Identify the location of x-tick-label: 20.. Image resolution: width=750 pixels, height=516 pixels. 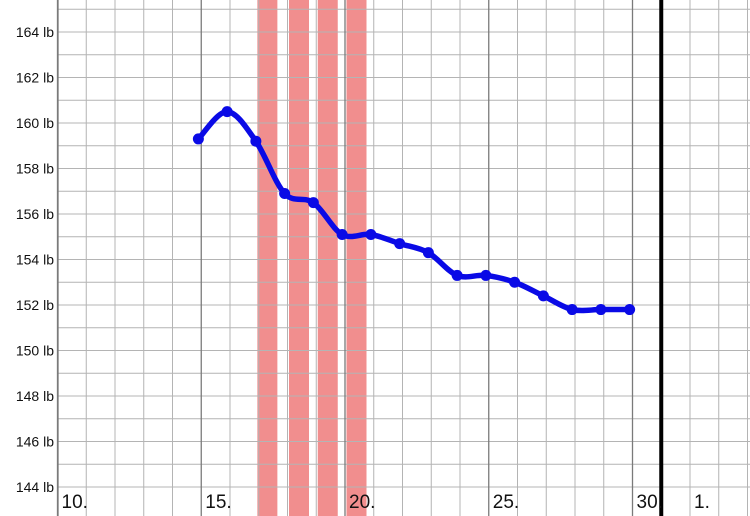
(362, 502).